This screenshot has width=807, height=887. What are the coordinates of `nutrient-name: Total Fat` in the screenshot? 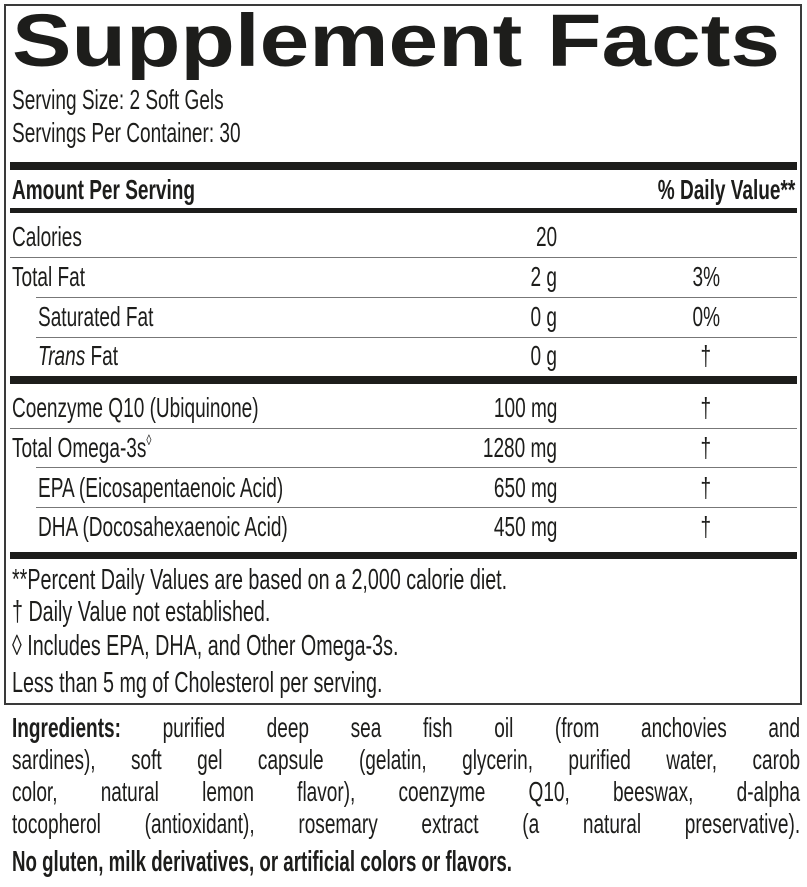 It's located at (49, 276).